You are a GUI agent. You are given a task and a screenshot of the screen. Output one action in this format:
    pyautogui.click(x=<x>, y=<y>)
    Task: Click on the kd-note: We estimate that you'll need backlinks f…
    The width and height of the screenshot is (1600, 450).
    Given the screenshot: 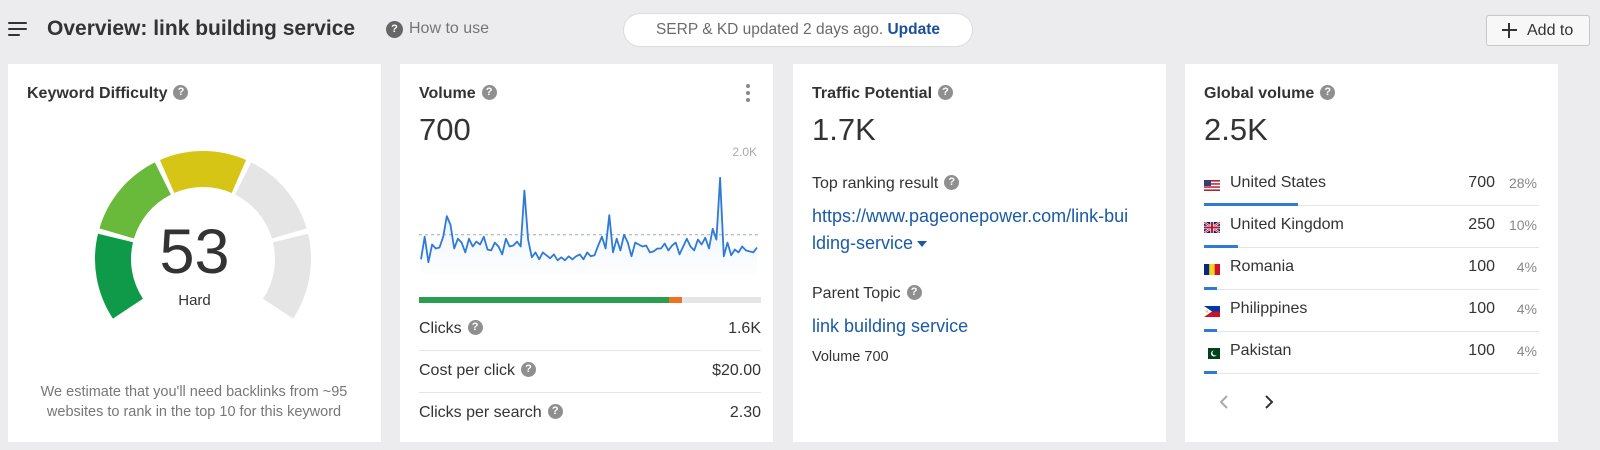 What is the action you would take?
    pyautogui.click(x=194, y=402)
    